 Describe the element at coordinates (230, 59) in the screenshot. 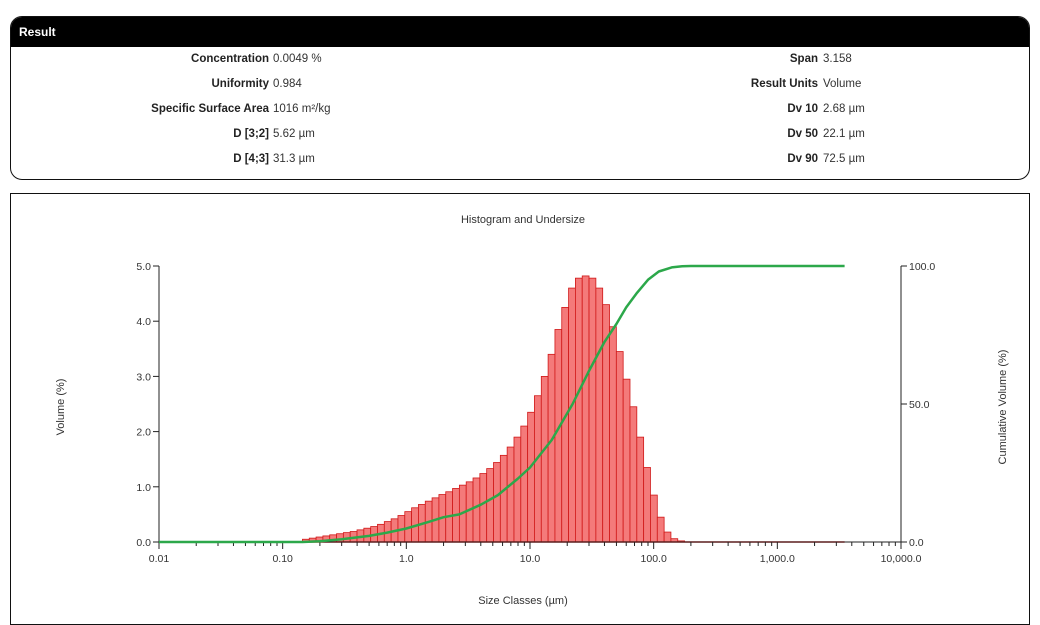

I see `concentration-label: Concentration` at that location.